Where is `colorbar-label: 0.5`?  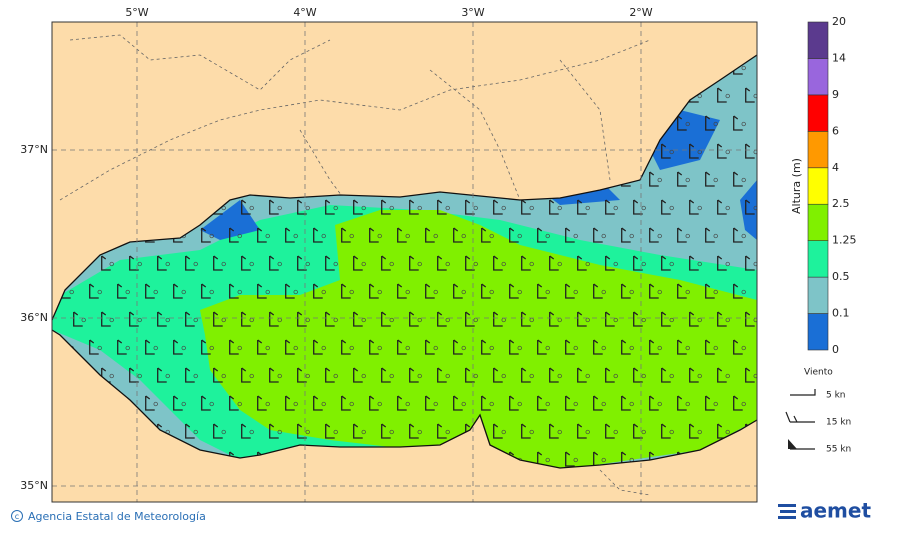 colorbar-label: 0.5 is located at coordinates (841, 276).